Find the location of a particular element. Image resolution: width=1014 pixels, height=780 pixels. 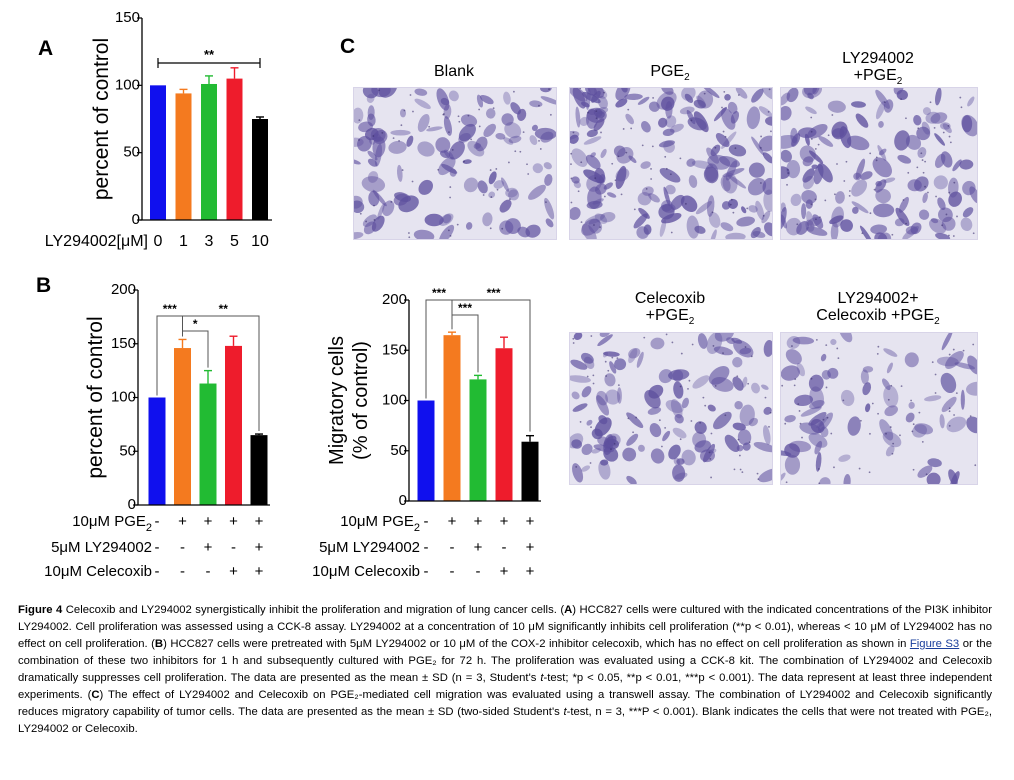

micrograph-pge2 is located at coordinates (671, 163).